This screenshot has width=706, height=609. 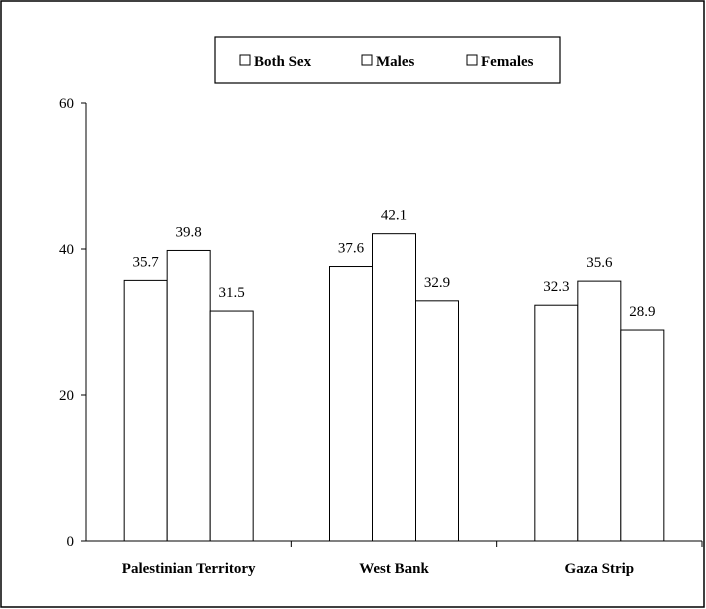 I want to click on data-label: 31.5, so click(x=232, y=293).